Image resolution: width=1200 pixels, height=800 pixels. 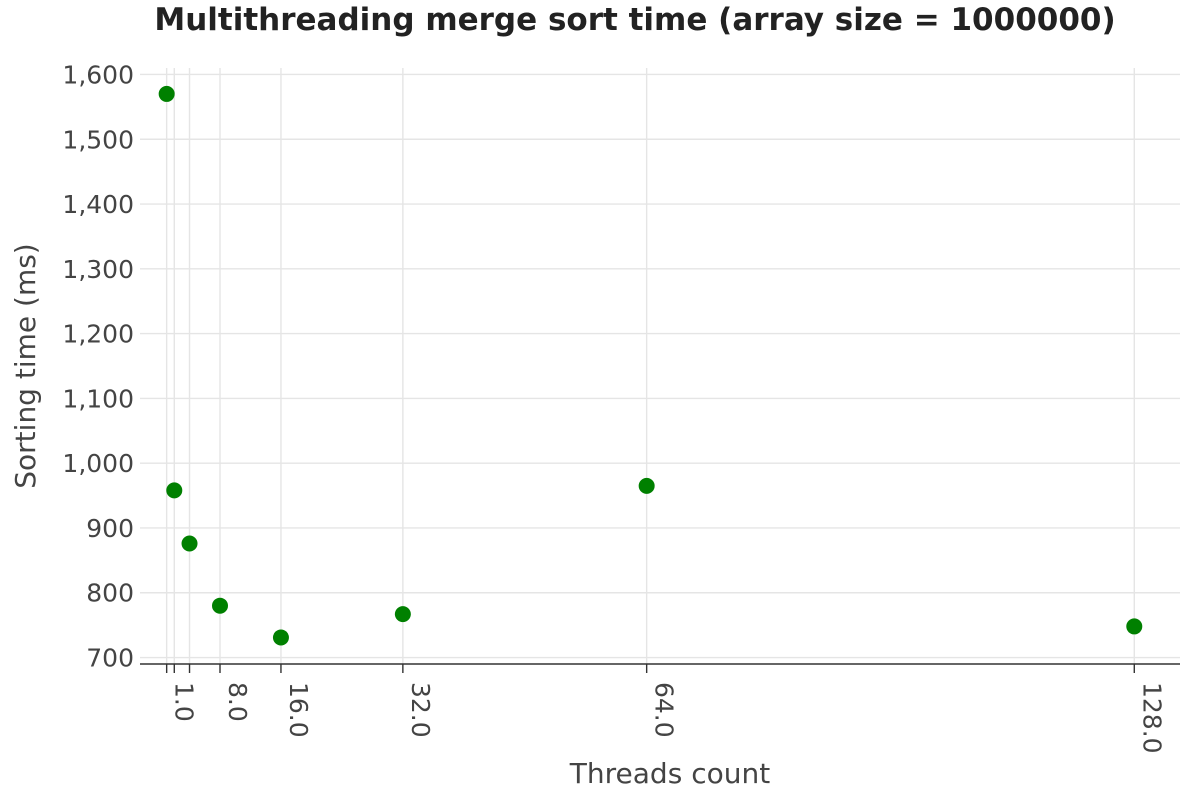 What do you see at coordinates (98, 74) in the screenshot?
I see `y-tick-label: 1,600` at bounding box center [98, 74].